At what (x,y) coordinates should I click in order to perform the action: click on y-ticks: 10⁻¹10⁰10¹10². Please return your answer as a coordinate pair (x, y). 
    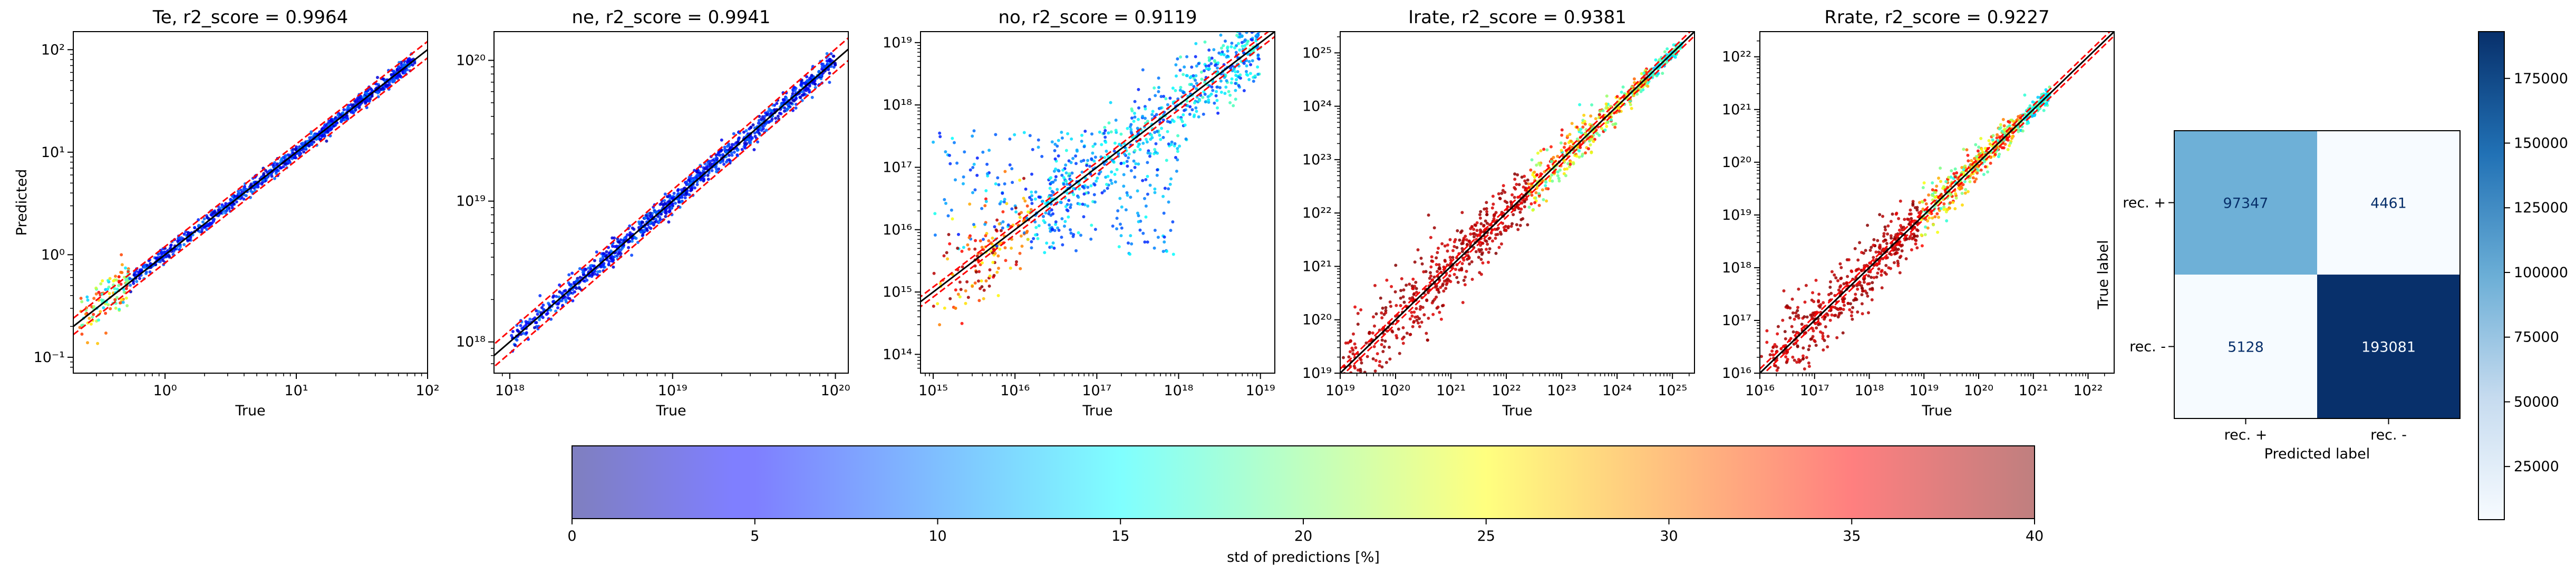
    Looking at the image, I should click on (53, 204).